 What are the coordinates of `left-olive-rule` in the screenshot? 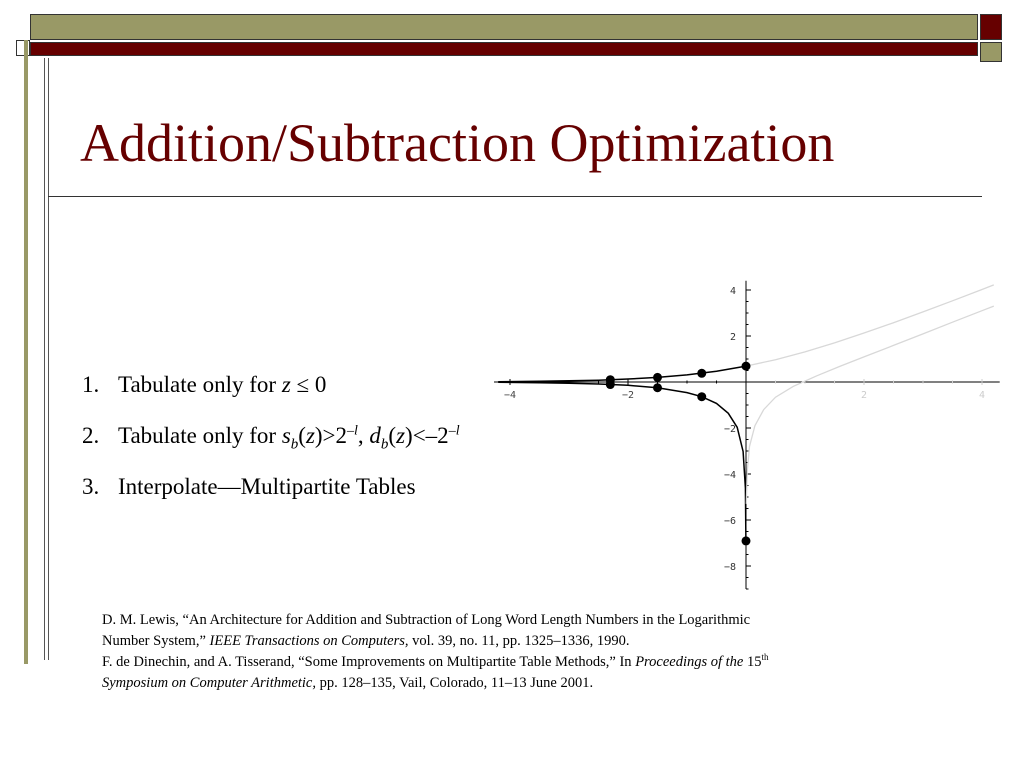 It's located at (26, 352).